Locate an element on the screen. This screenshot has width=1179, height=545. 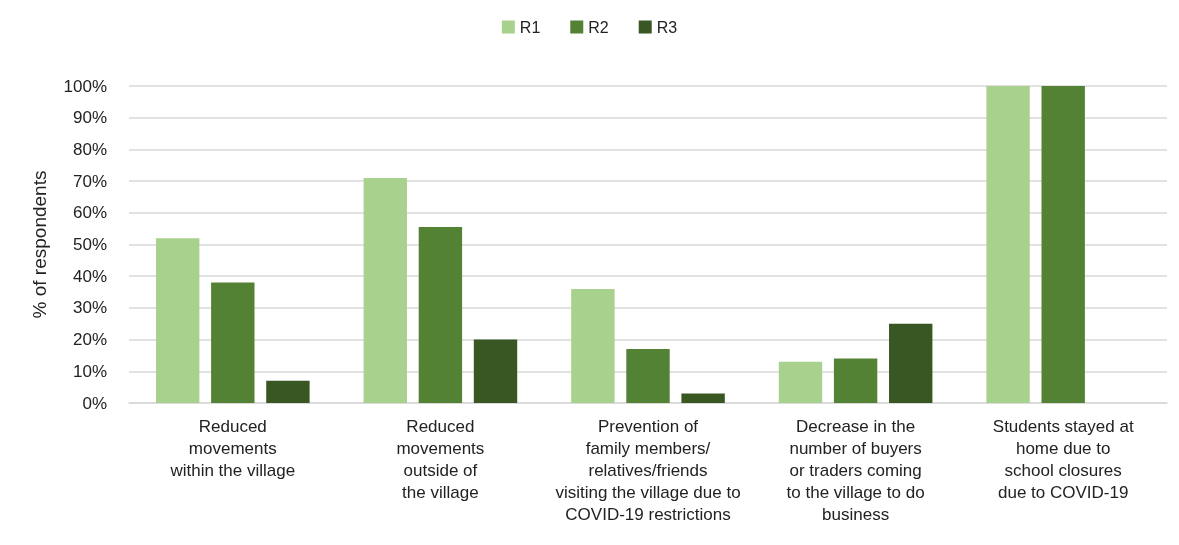
y-tick-label: 80% is located at coordinates (89, 149).